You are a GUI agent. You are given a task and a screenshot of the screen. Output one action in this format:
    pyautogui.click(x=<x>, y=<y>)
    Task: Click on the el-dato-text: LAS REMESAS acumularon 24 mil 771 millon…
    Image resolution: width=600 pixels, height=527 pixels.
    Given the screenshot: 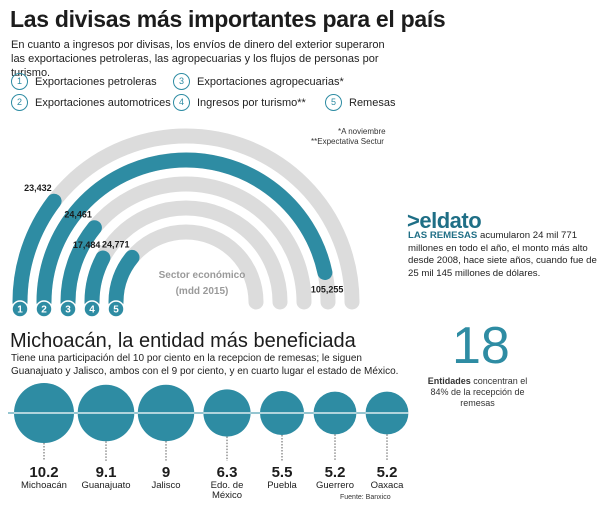 What is the action you would take?
    pyautogui.click(x=503, y=255)
    